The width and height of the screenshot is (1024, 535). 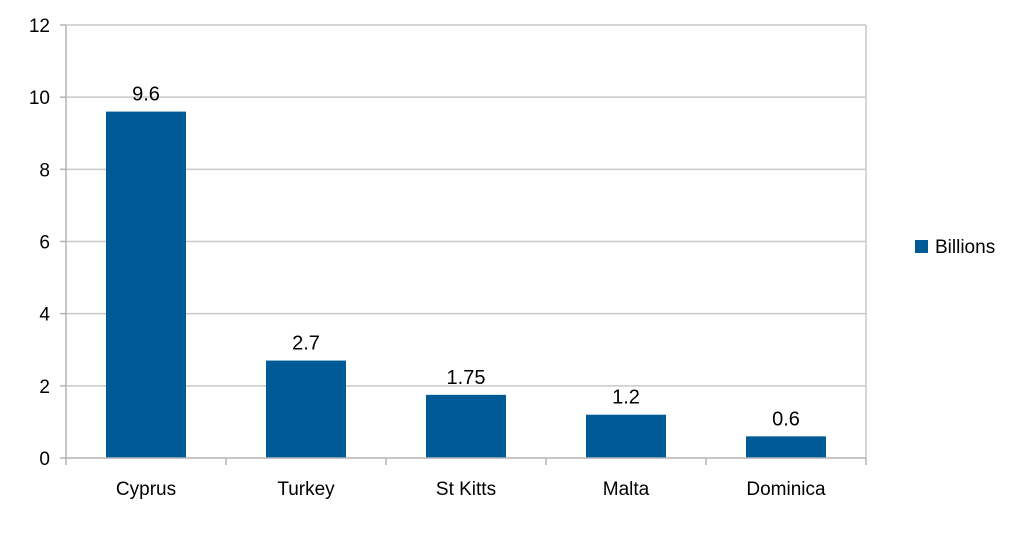 I want to click on bar-cyprus, so click(x=146, y=284).